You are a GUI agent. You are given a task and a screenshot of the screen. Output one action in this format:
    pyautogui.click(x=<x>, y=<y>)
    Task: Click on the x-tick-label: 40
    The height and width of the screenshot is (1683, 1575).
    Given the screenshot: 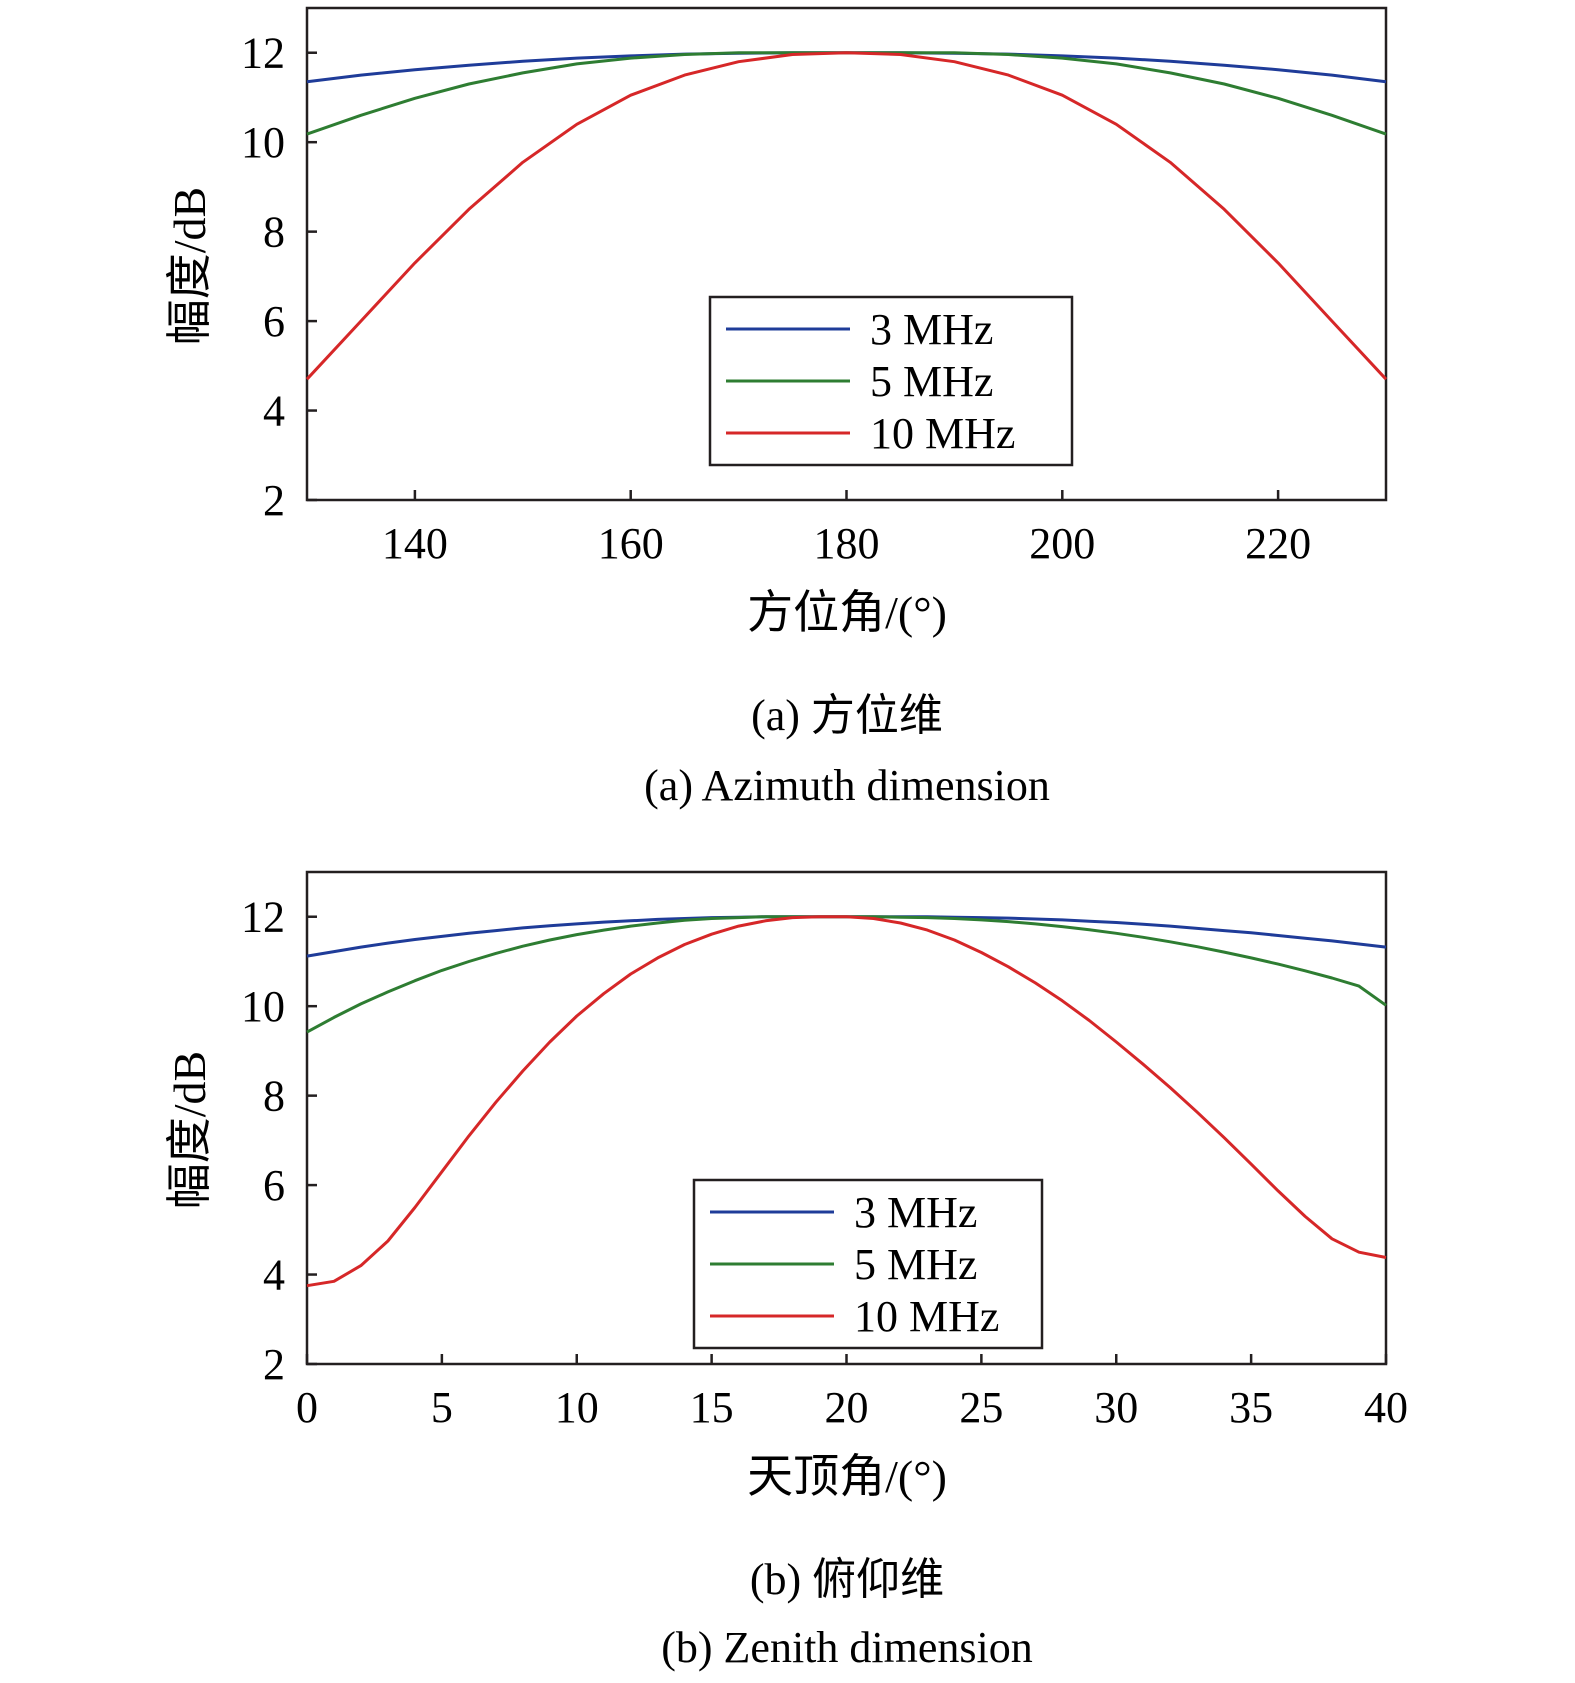 What is the action you would take?
    pyautogui.click(x=1386, y=1407)
    